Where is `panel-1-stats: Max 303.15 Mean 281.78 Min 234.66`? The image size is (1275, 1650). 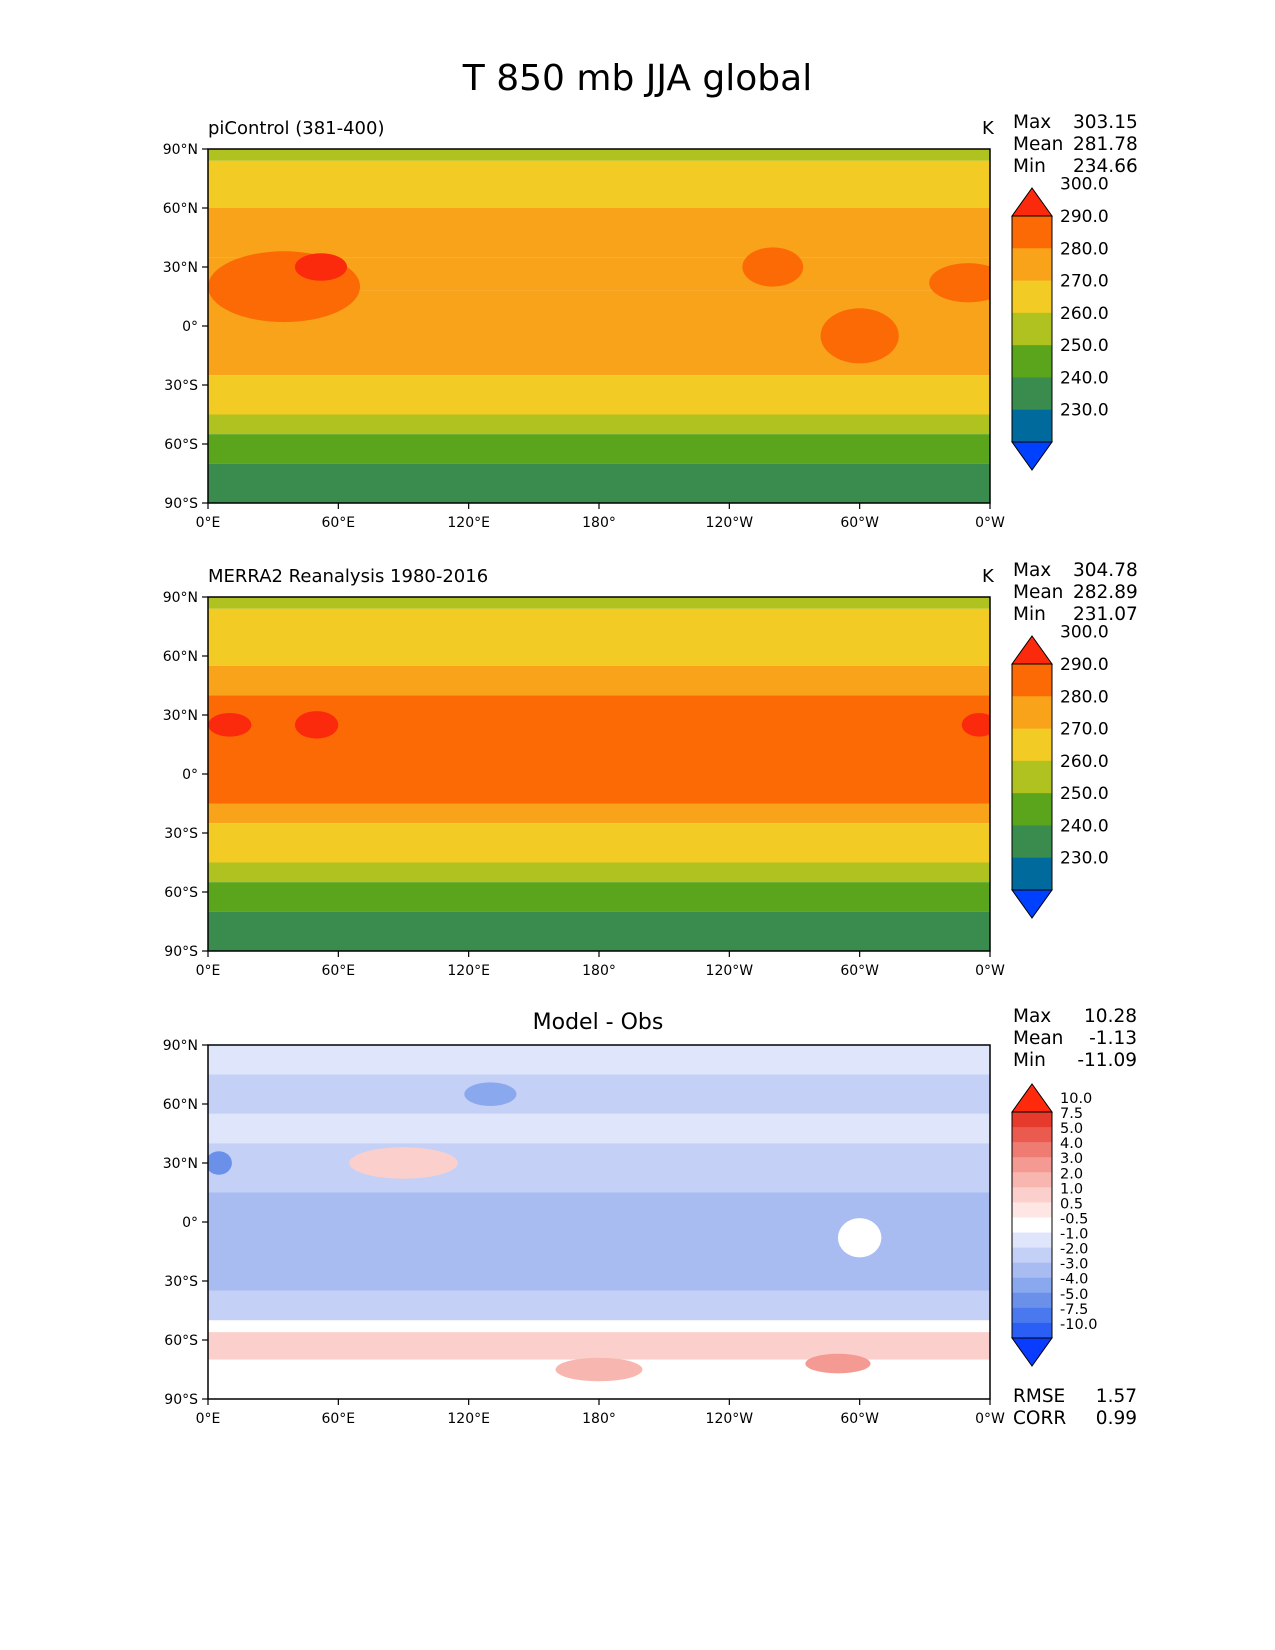
panel-1-stats: Max 303.15 Mean 281.78 Min 234.66 is located at coordinates (1075, 145).